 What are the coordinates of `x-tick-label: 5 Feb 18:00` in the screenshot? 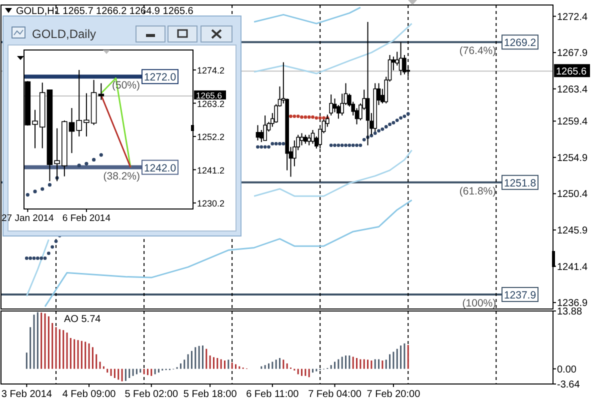 It's located at (210, 394).